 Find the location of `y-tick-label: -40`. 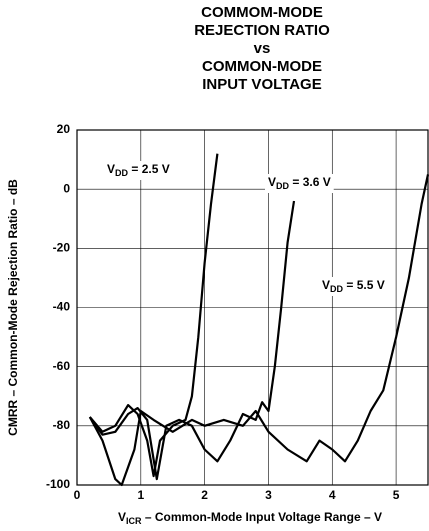

y-tick-label: -40 is located at coordinates (62, 307).